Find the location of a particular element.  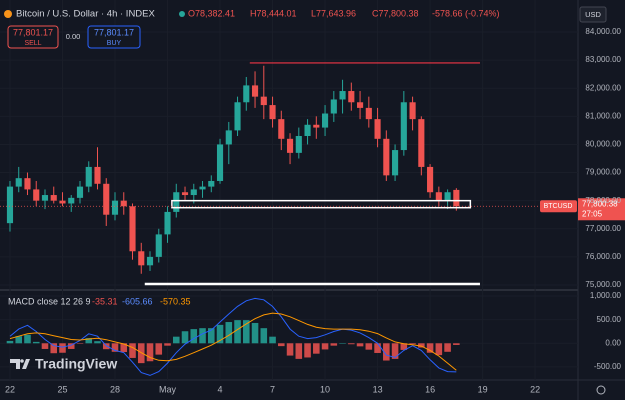

logo-glyph is located at coordinates (20, 364).